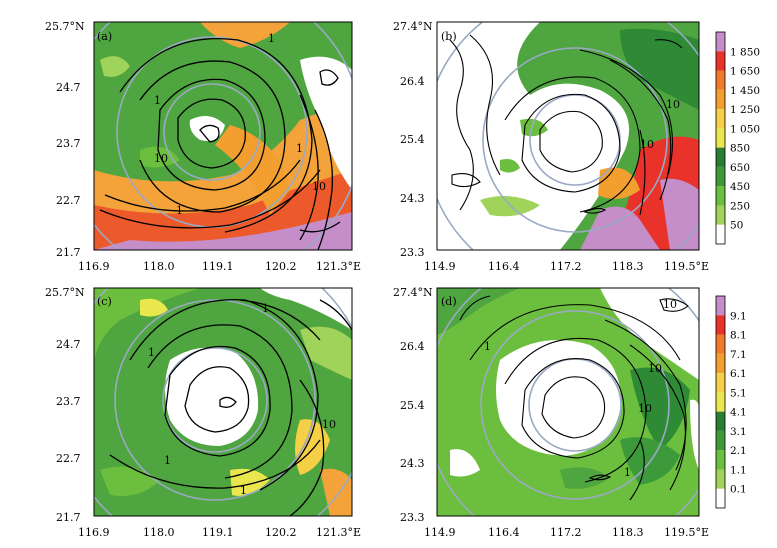  I want to click on y-tick-label: 27.4°N, so click(413, 292).